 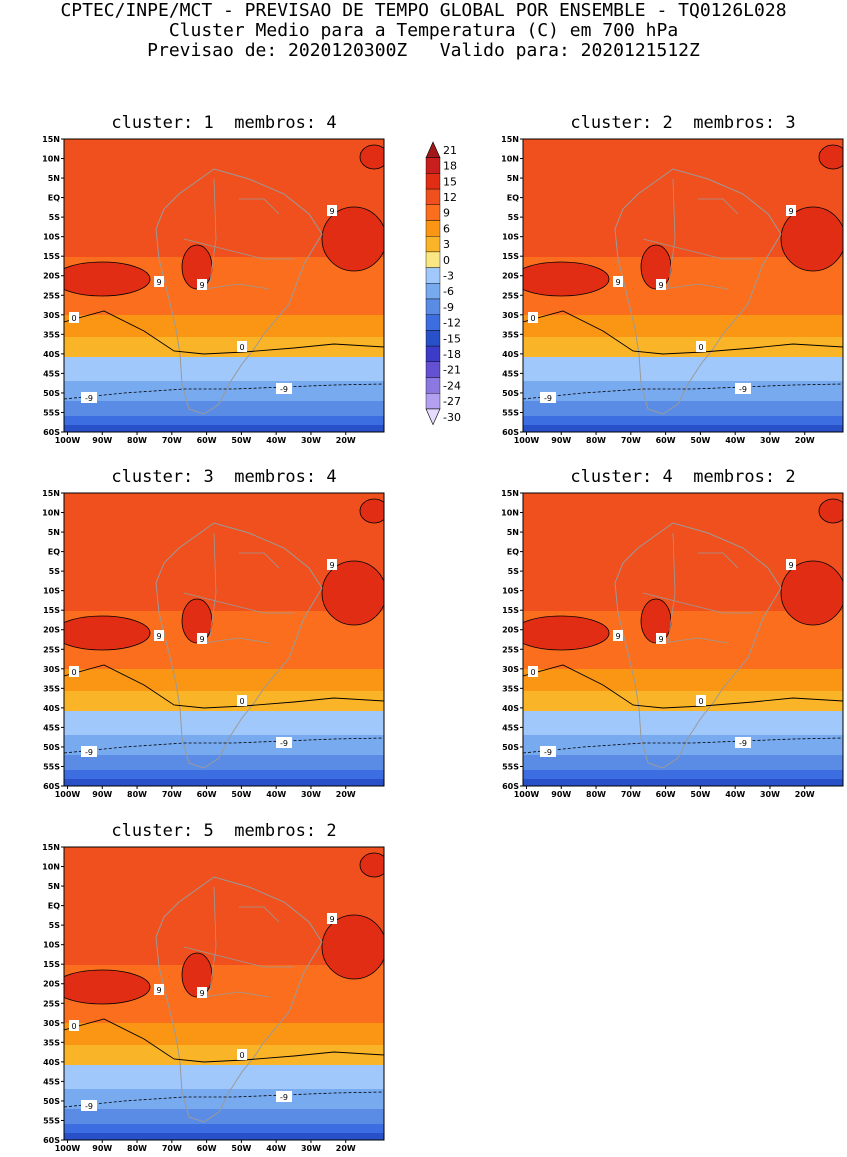 I want to click on panel-title-2: cluster: 2 membros: 3, so click(x=683, y=123).